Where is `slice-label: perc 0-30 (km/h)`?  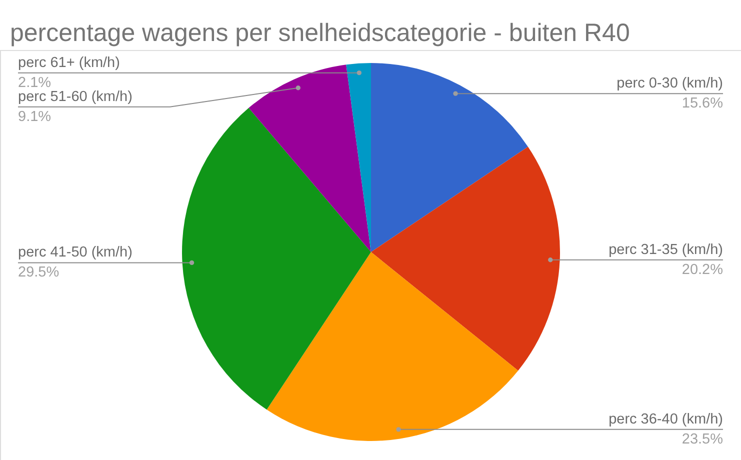
slice-label: perc 0-30 (km/h) is located at coordinates (669, 84).